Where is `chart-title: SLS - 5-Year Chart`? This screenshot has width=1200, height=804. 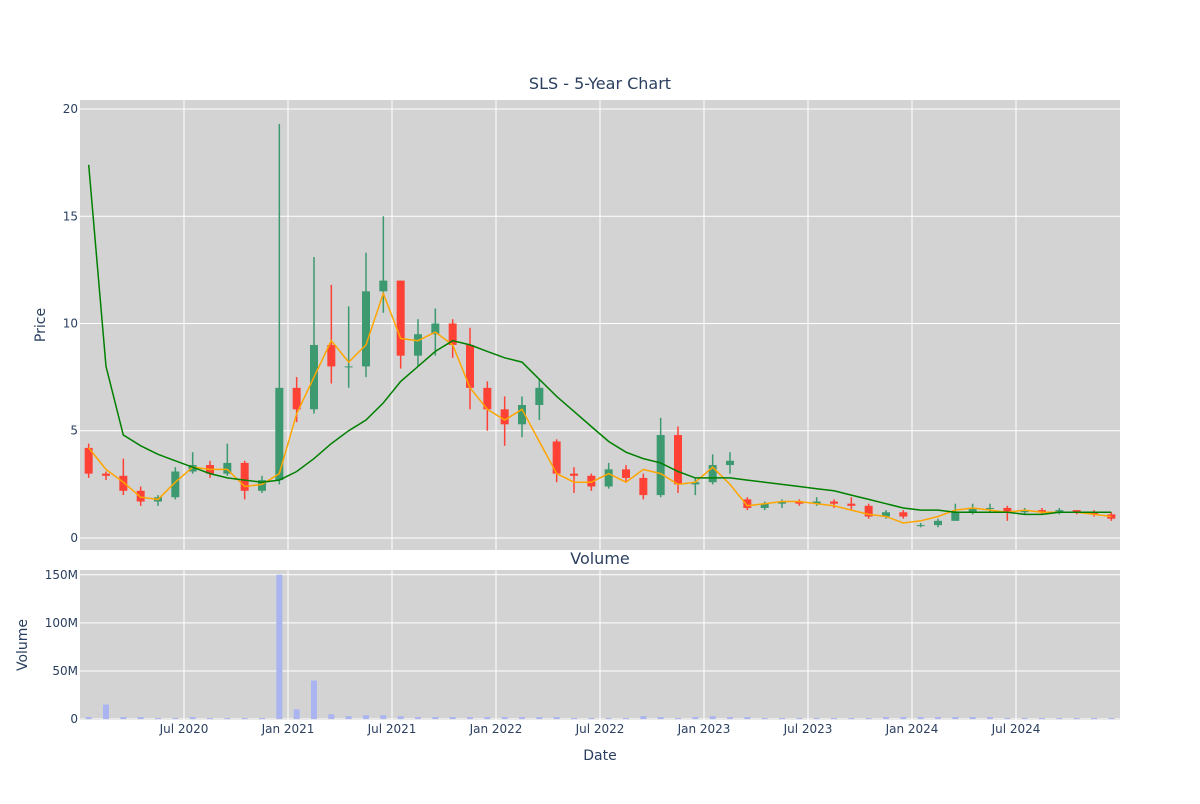 chart-title: SLS - 5-Year Chart is located at coordinates (600, 83).